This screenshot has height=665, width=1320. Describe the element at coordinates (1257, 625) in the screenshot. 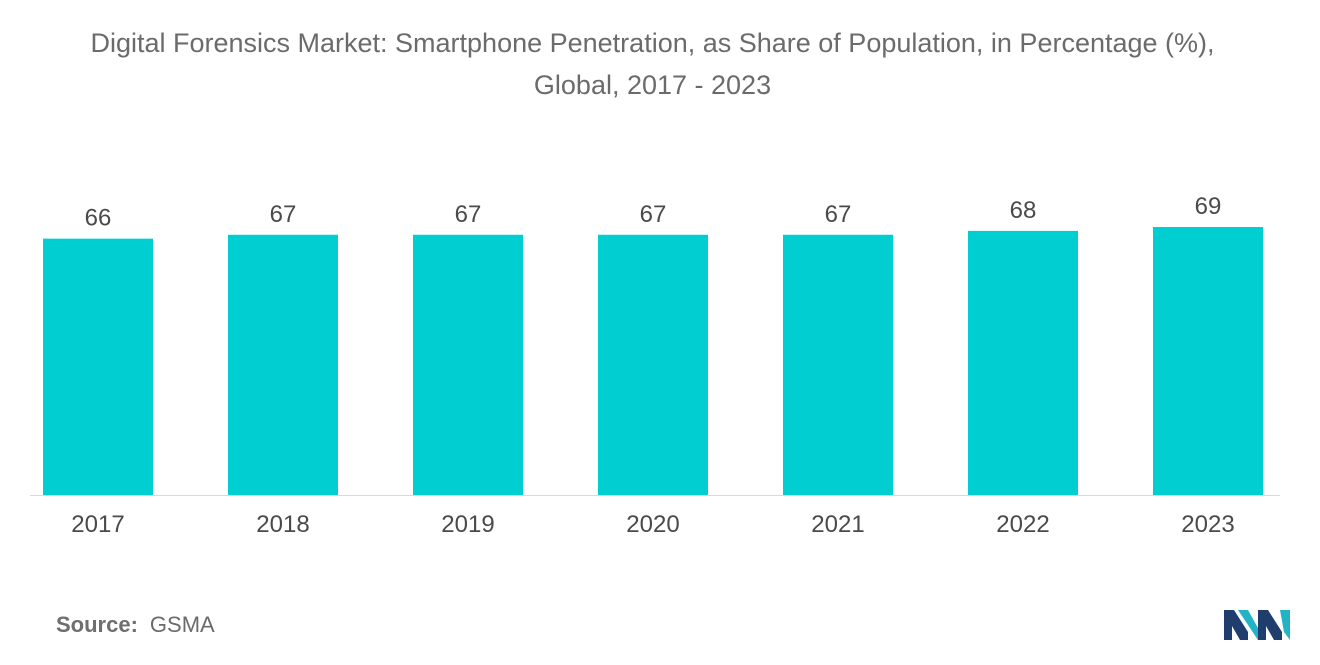

I see `mordor-intelligence-logo-icon` at that location.